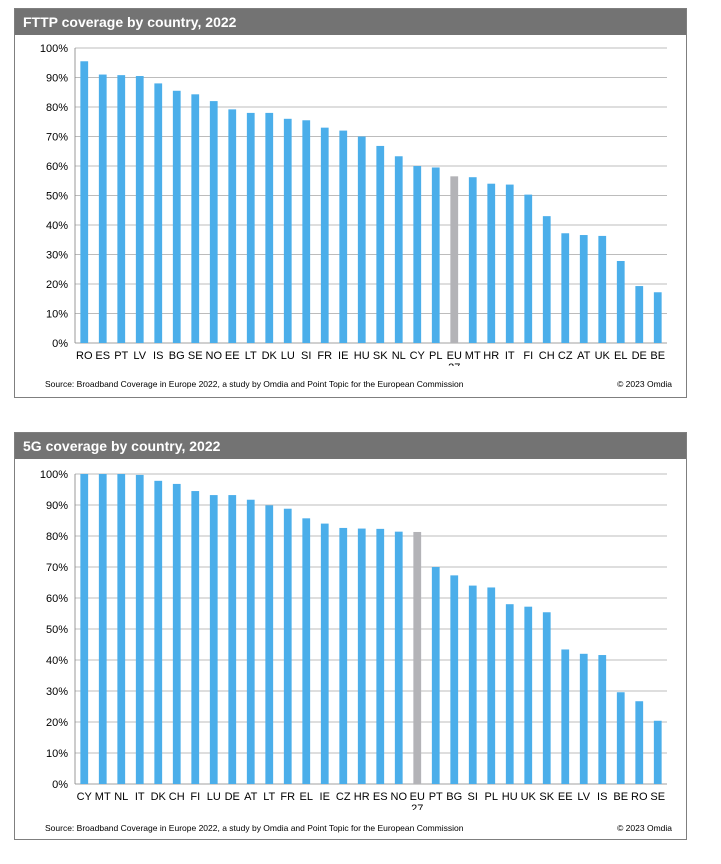 This screenshot has width=721, height=864. What do you see at coordinates (620, 797) in the screenshot?
I see `x-tick-label: BE` at bounding box center [620, 797].